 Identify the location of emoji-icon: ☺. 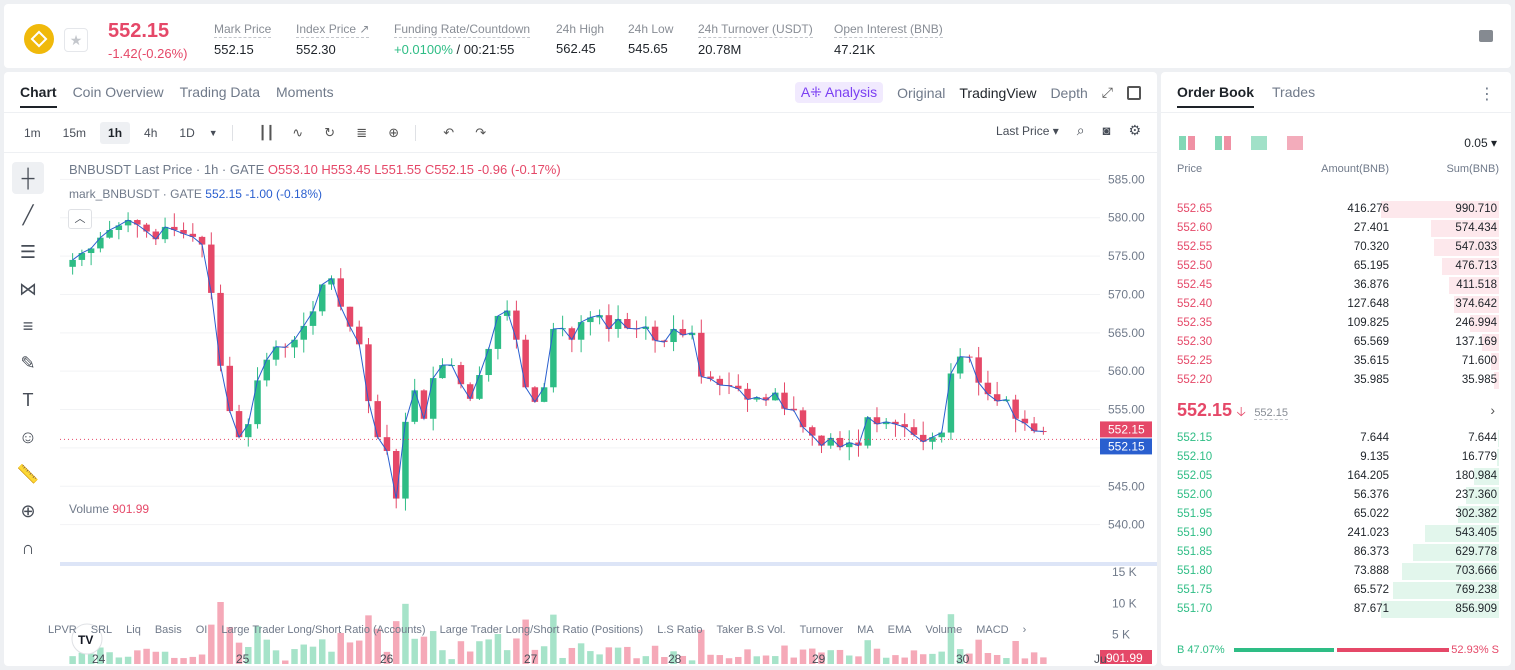
(28, 436).